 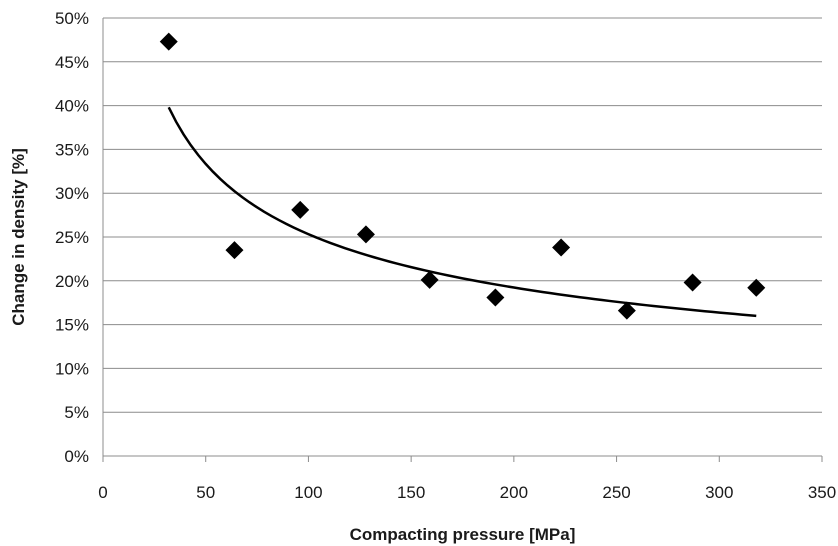 I want to click on y-axis-ticks: 0% 5% 10% 15% 20% 25% 30% 35% 40% 45% 50%, so click(x=72, y=237).